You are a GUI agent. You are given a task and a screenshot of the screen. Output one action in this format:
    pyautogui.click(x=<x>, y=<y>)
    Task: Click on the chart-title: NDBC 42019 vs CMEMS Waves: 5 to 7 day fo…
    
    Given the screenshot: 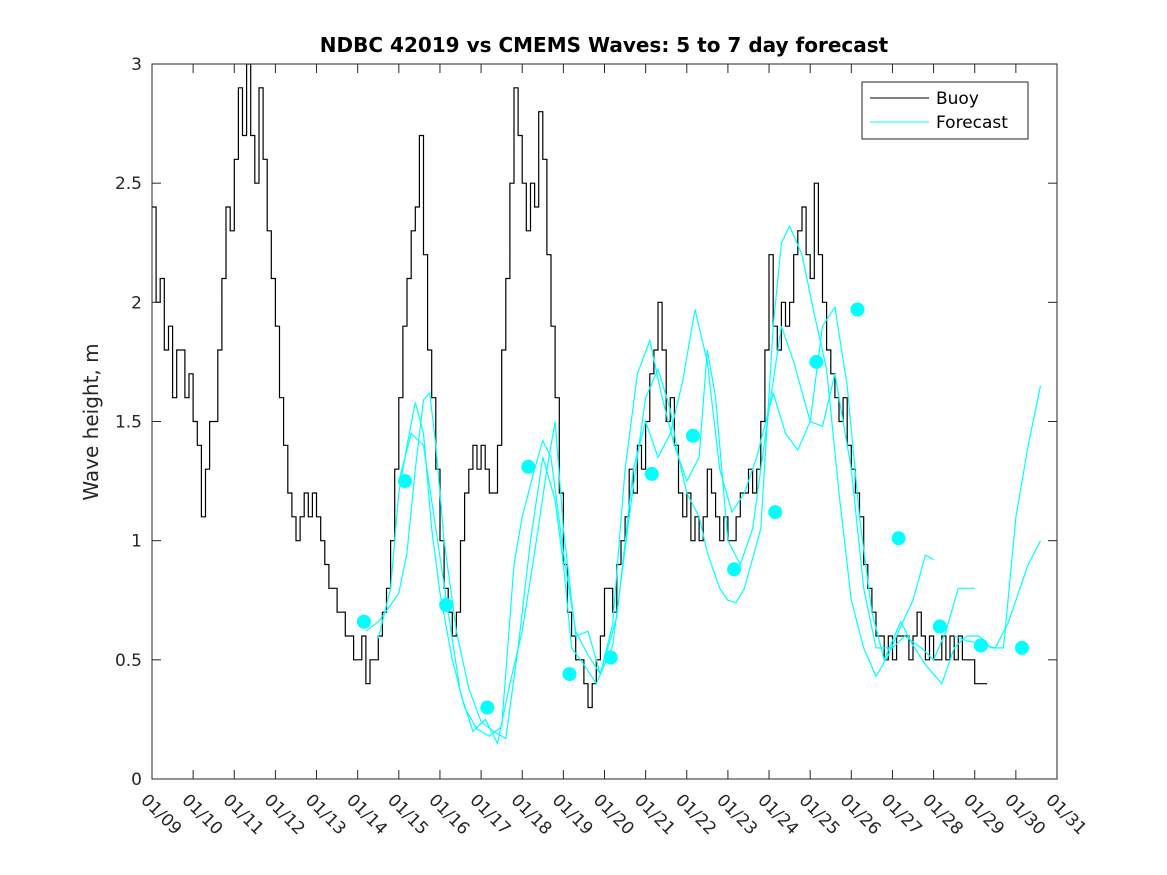 What is the action you would take?
    pyautogui.click(x=604, y=45)
    